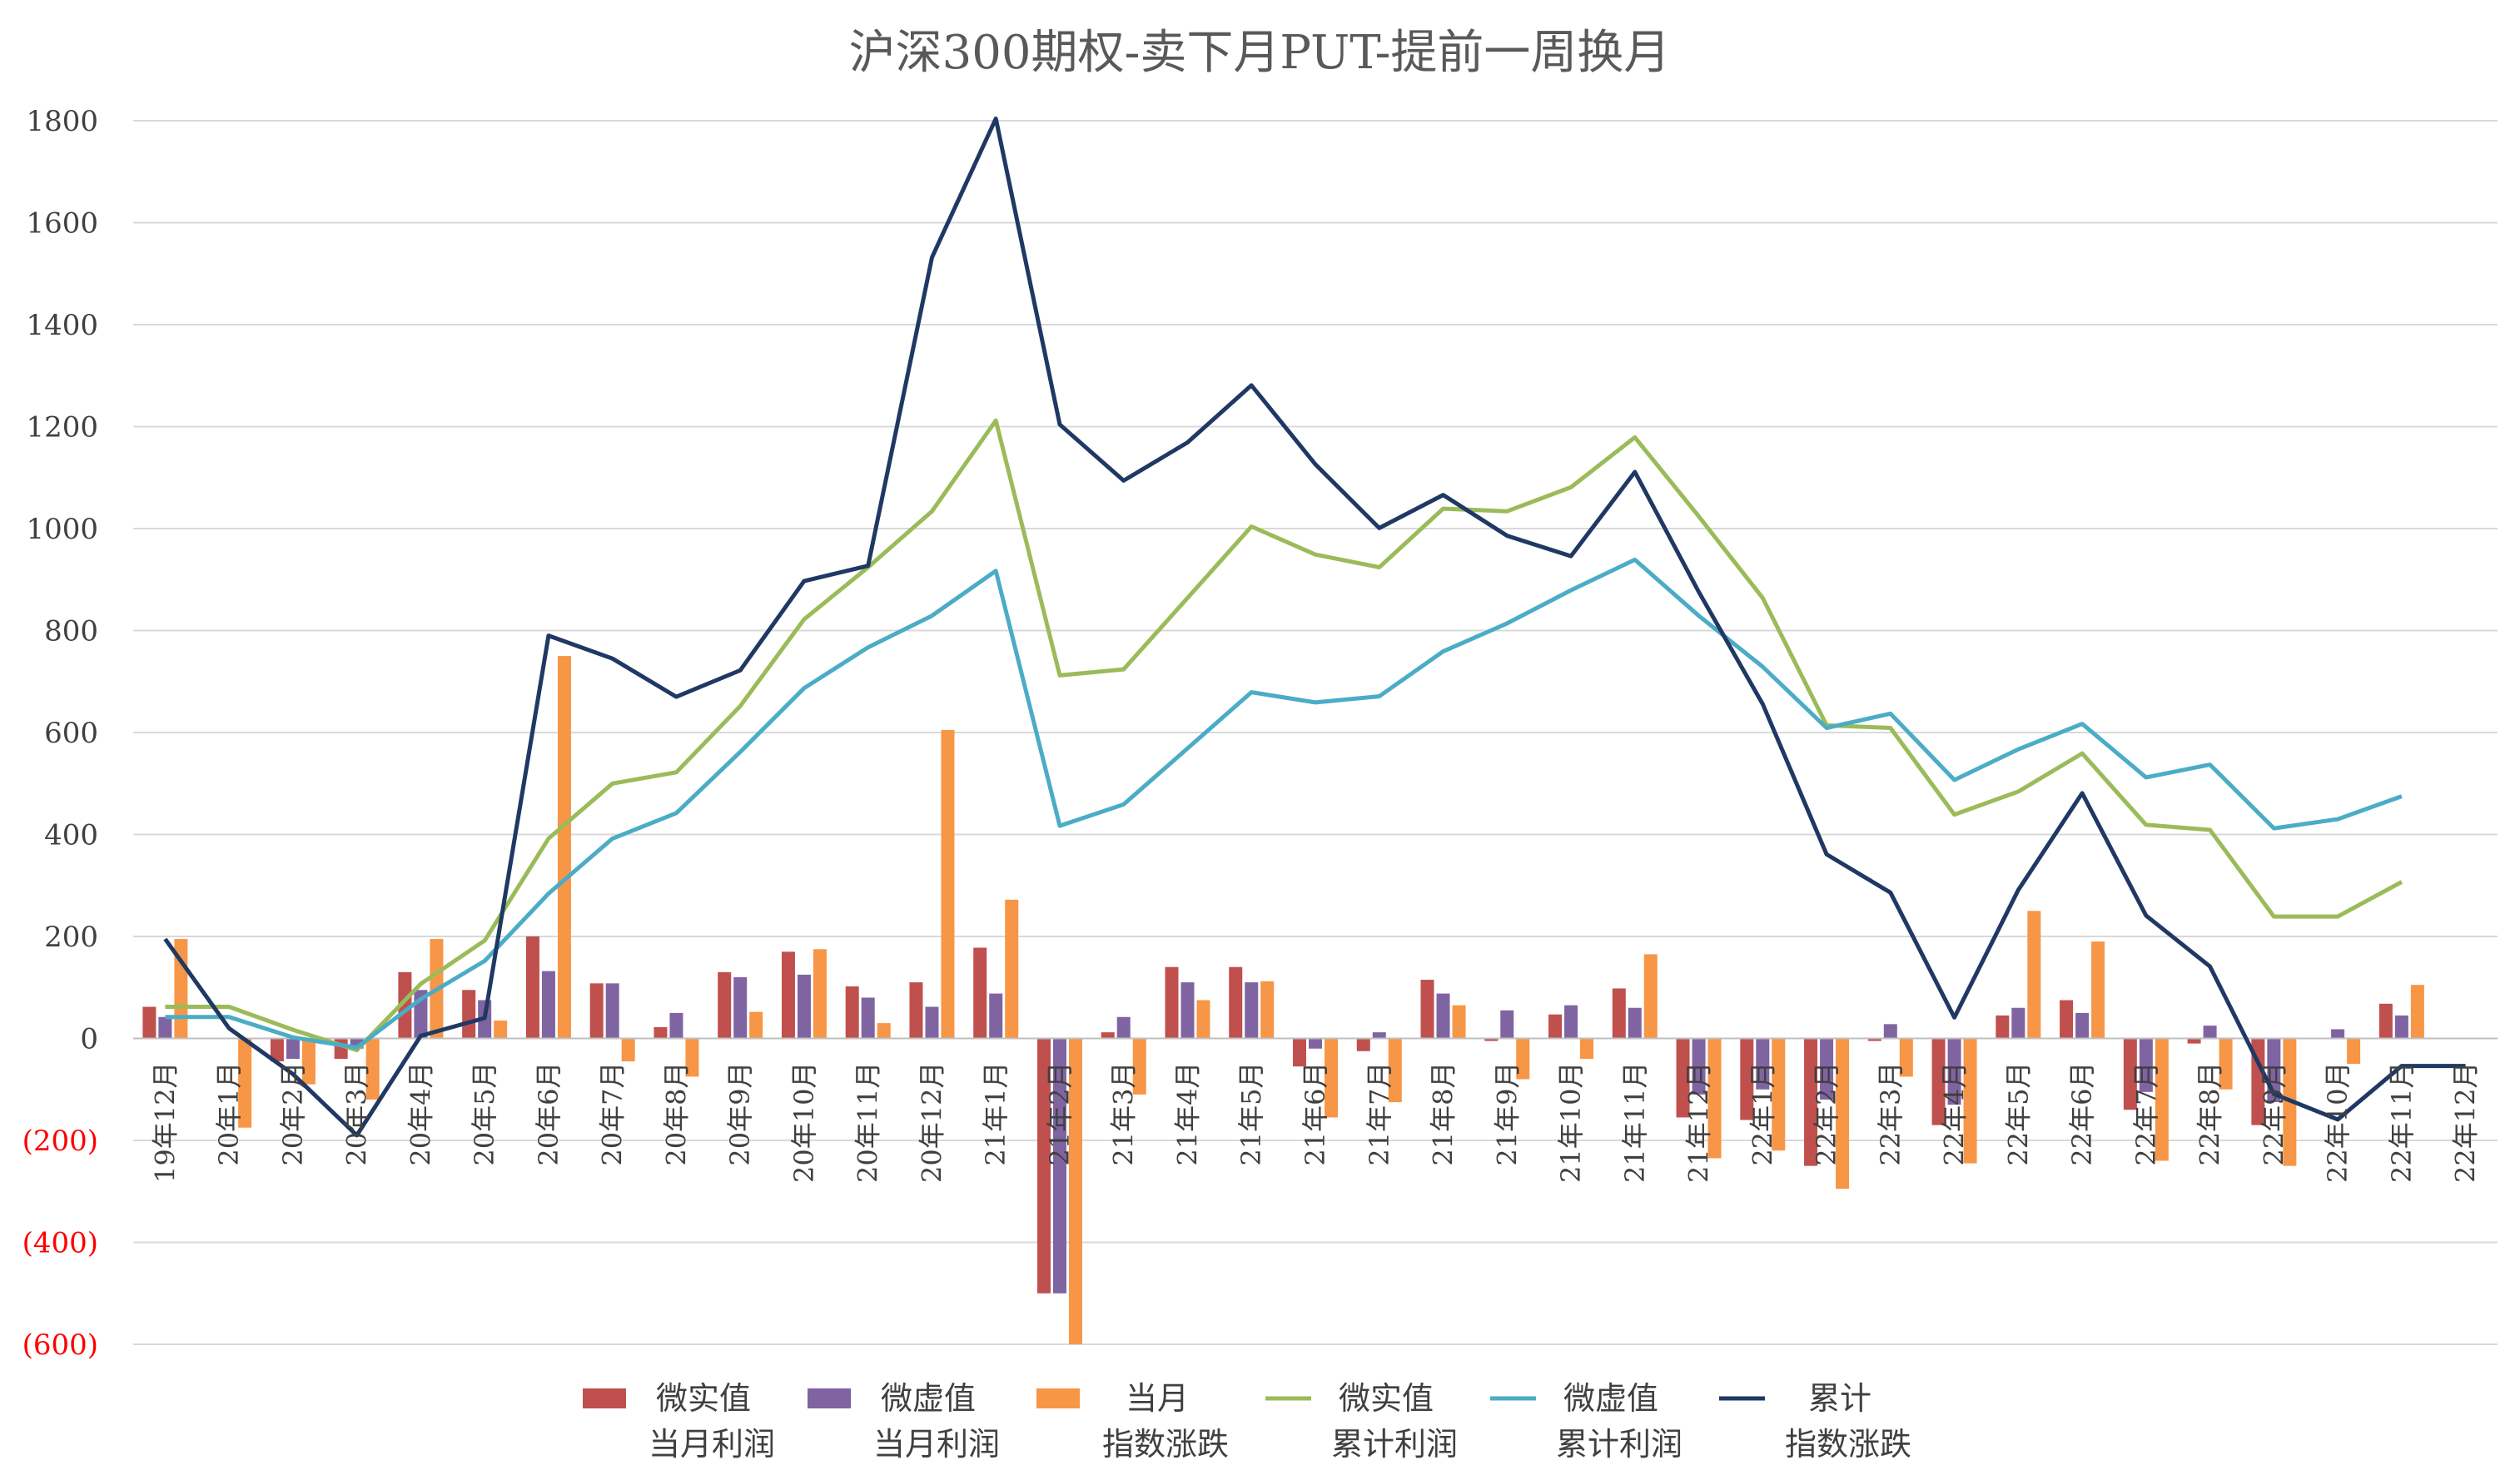 The width and height of the screenshot is (2520, 1475). What do you see at coordinates (1394, 1444) in the screenshot?
I see `legend-label: 累计利润` at bounding box center [1394, 1444].